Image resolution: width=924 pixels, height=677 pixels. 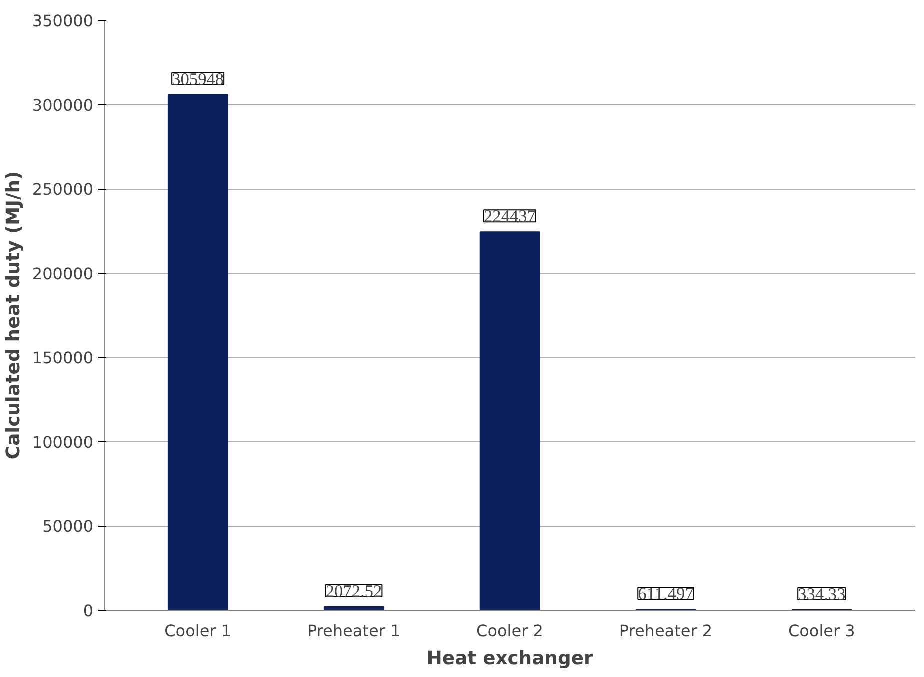 I want to click on y-tick-label: 0, so click(x=88, y=611).